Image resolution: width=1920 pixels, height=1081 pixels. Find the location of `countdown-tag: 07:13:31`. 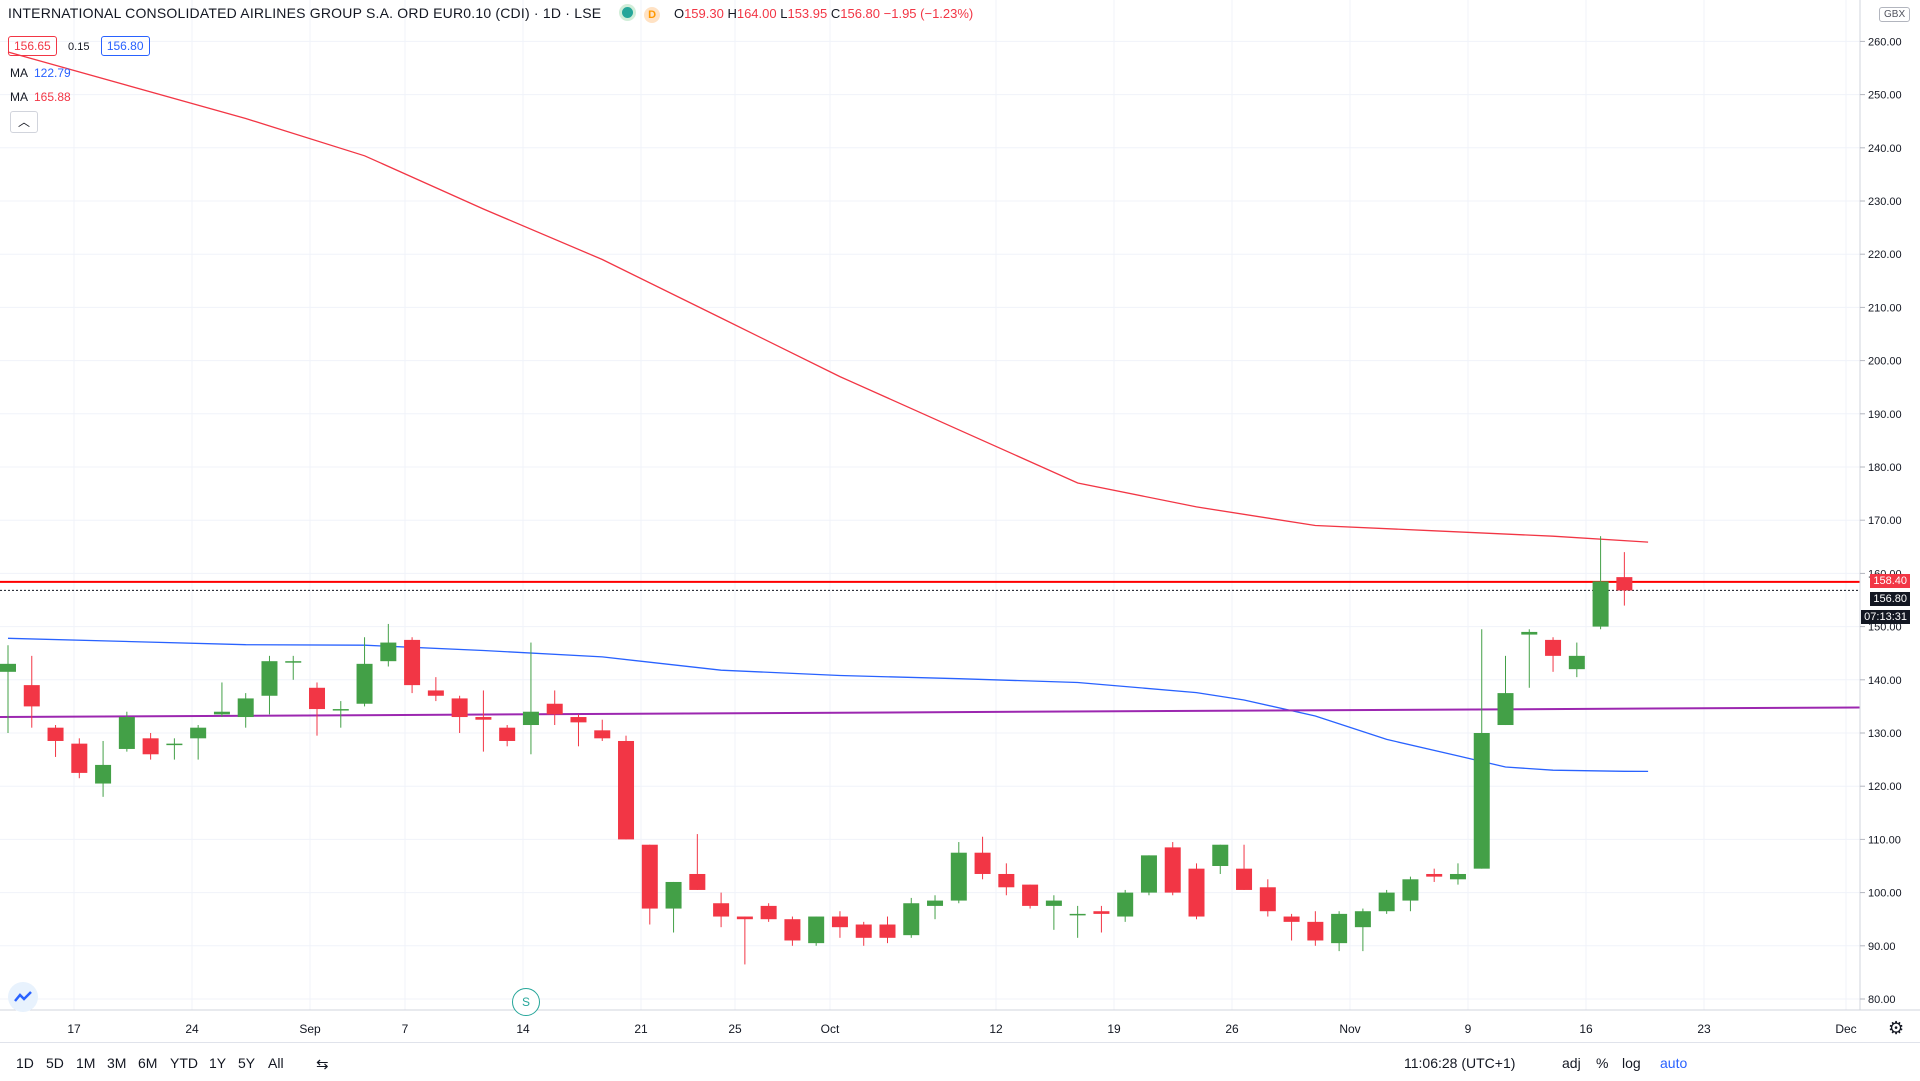

countdown-tag: 07:13:31 is located at coordinates (1885, 617).